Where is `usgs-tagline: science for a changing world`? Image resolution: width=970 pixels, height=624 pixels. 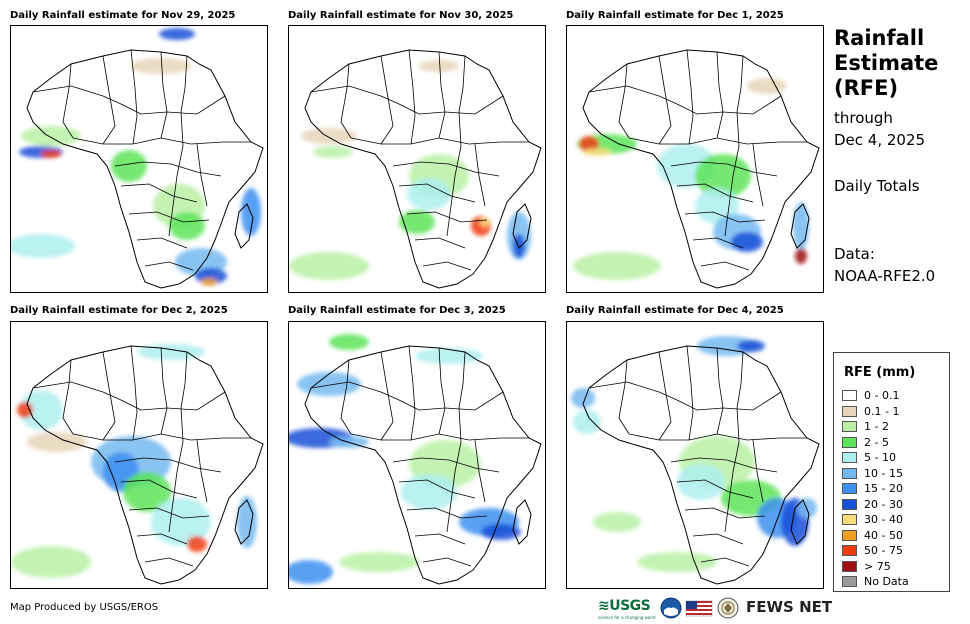 usgs-tagline: science for a changing world is located at coordinates (627, 617).